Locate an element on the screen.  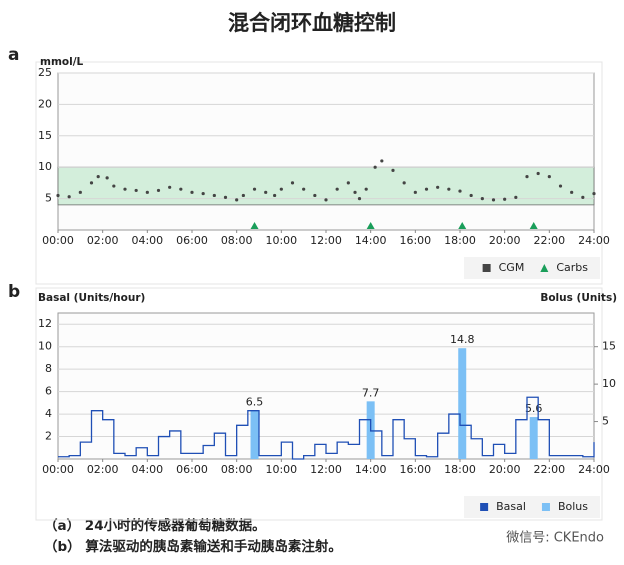
legend-label: Bolus is located at coordinates (573, 506).